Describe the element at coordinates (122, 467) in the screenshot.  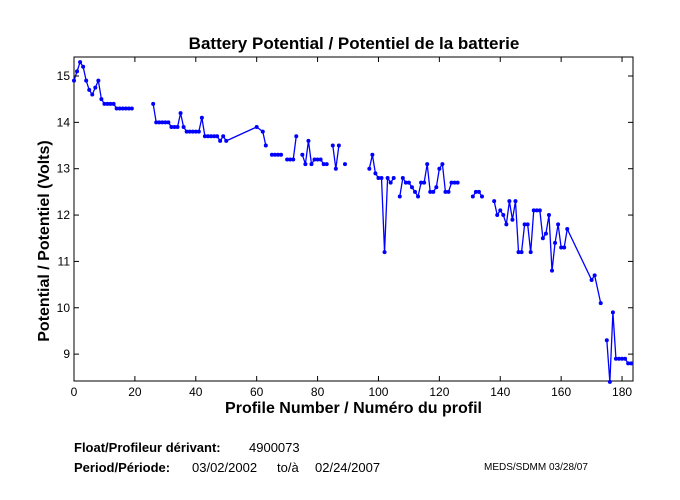
I see `period-label: Period/Période:` at that location.